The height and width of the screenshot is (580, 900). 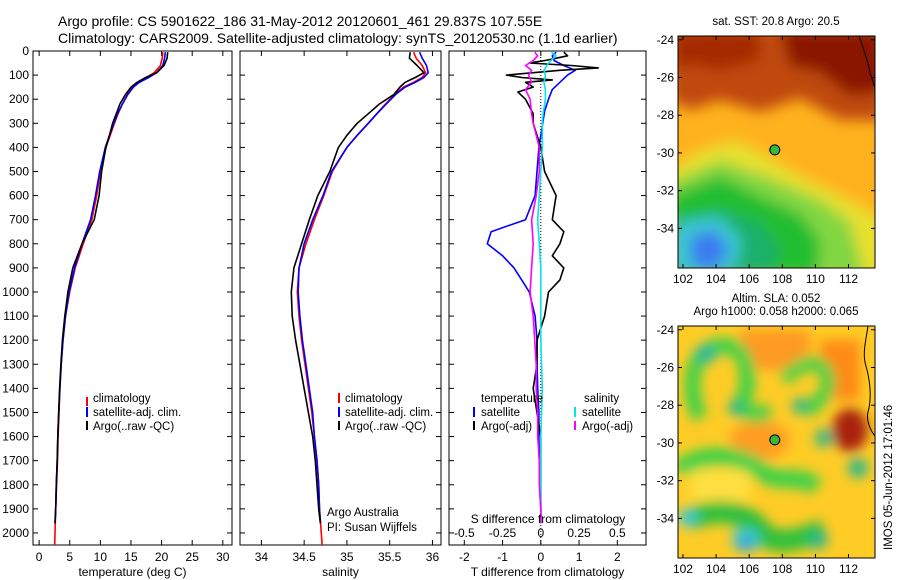 What do you see at coordinates (19, 220) in the screenshot?
I see `y-tick-label: 700` at bounding box center [19, 220].